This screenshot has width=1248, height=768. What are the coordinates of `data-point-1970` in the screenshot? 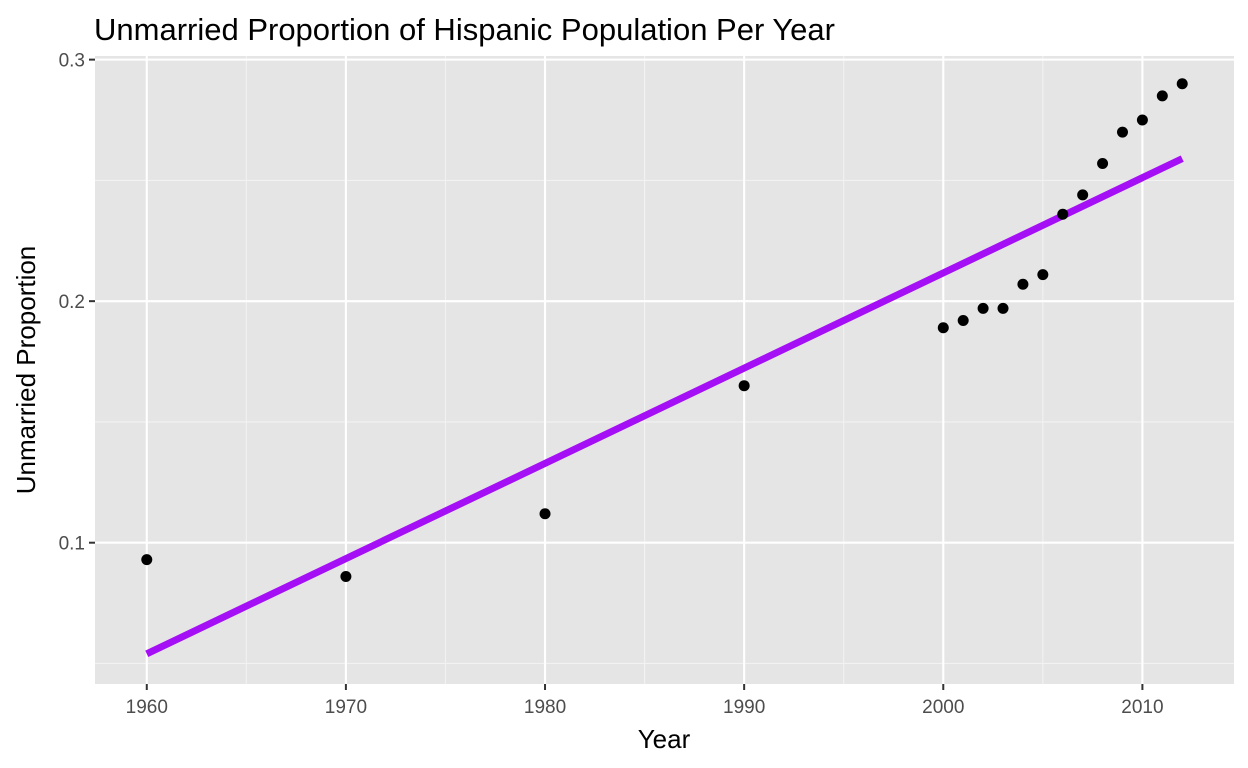 It's located at (346, 577).